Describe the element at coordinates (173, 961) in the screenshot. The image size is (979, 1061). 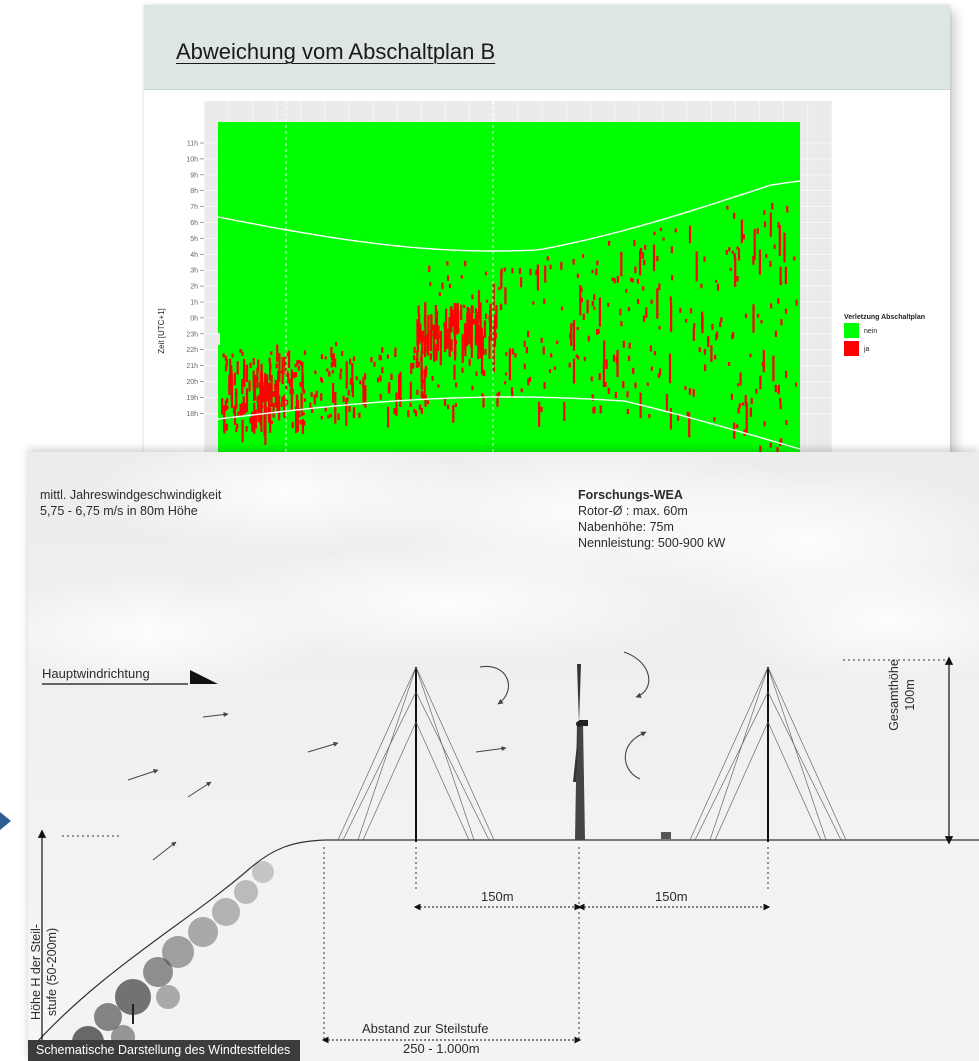
I see `trees` at that location.